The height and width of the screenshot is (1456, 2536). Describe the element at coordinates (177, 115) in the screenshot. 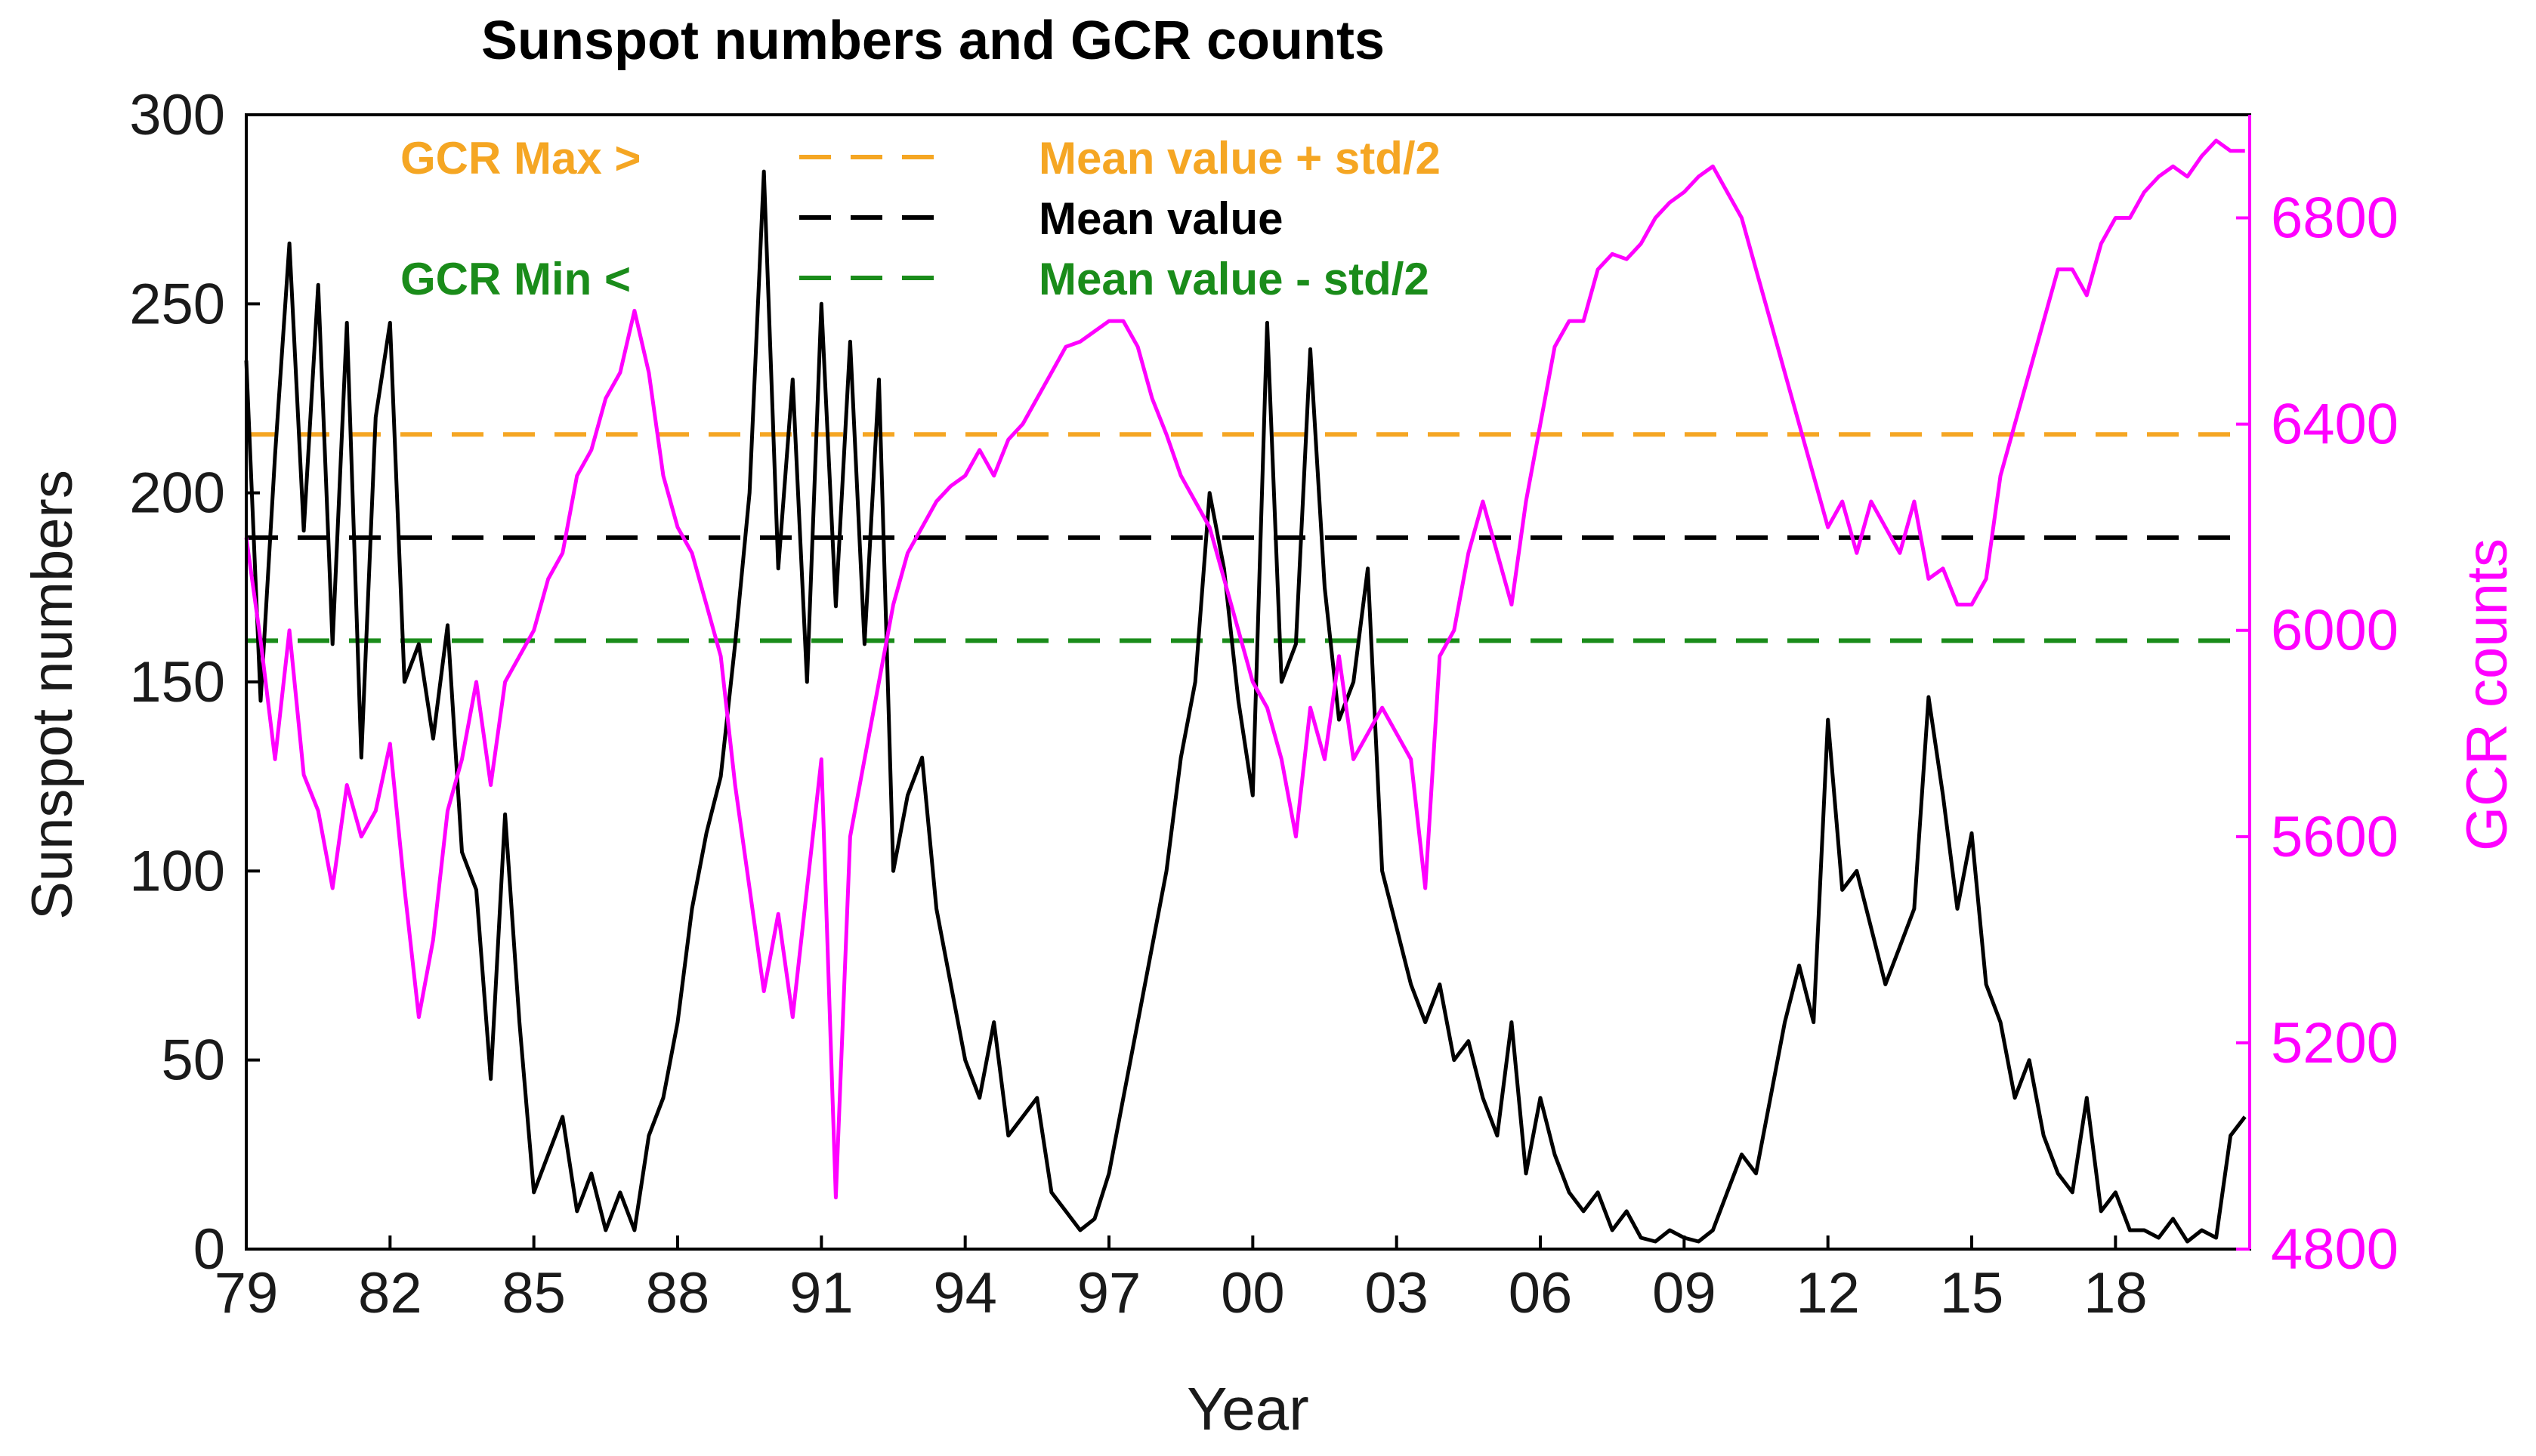

I see `y-tick-label: 300` at that location.